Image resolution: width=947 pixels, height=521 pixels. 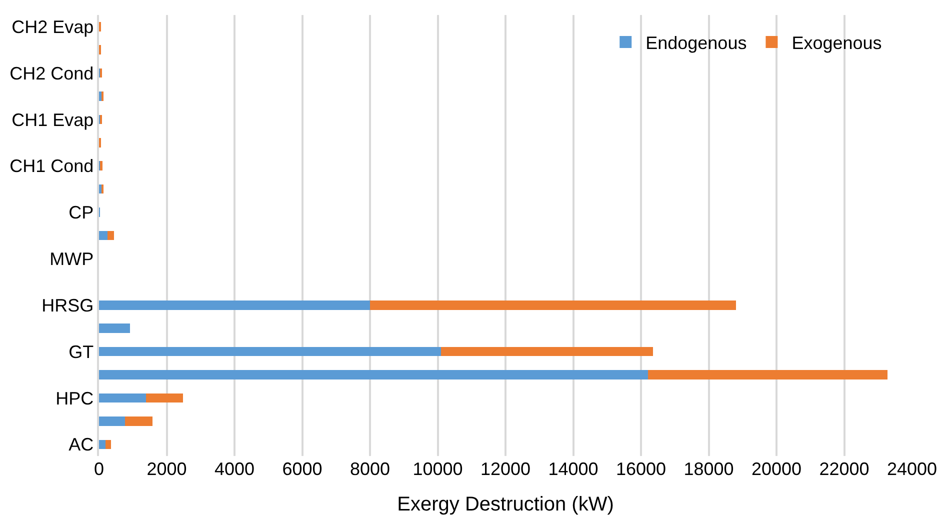 What do you see at coordinates (81, 212) in the screenshot?
I see `y-tick-label: CP` at bounding box center [81, 212].